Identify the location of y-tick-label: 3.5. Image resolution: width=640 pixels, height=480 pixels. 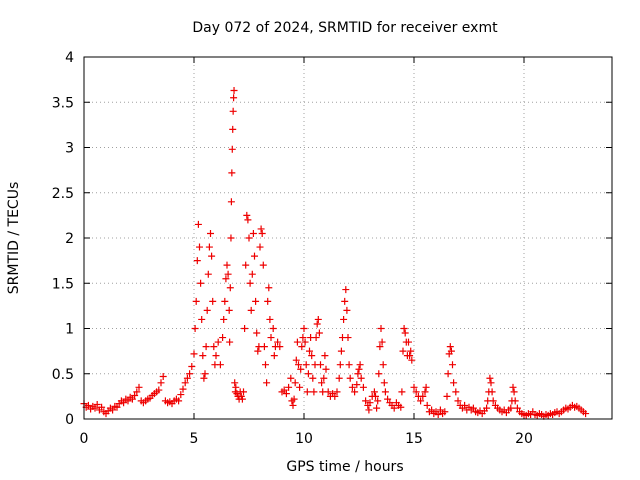
(63, 103).